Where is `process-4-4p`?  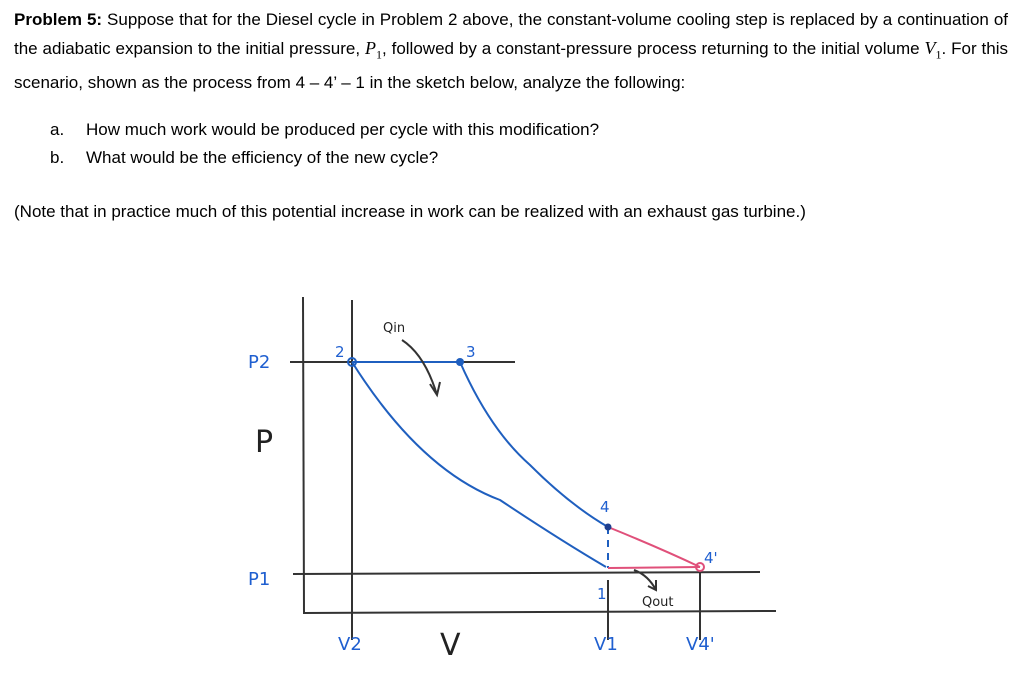
process-4-4p is located at coordinates (654, 547).